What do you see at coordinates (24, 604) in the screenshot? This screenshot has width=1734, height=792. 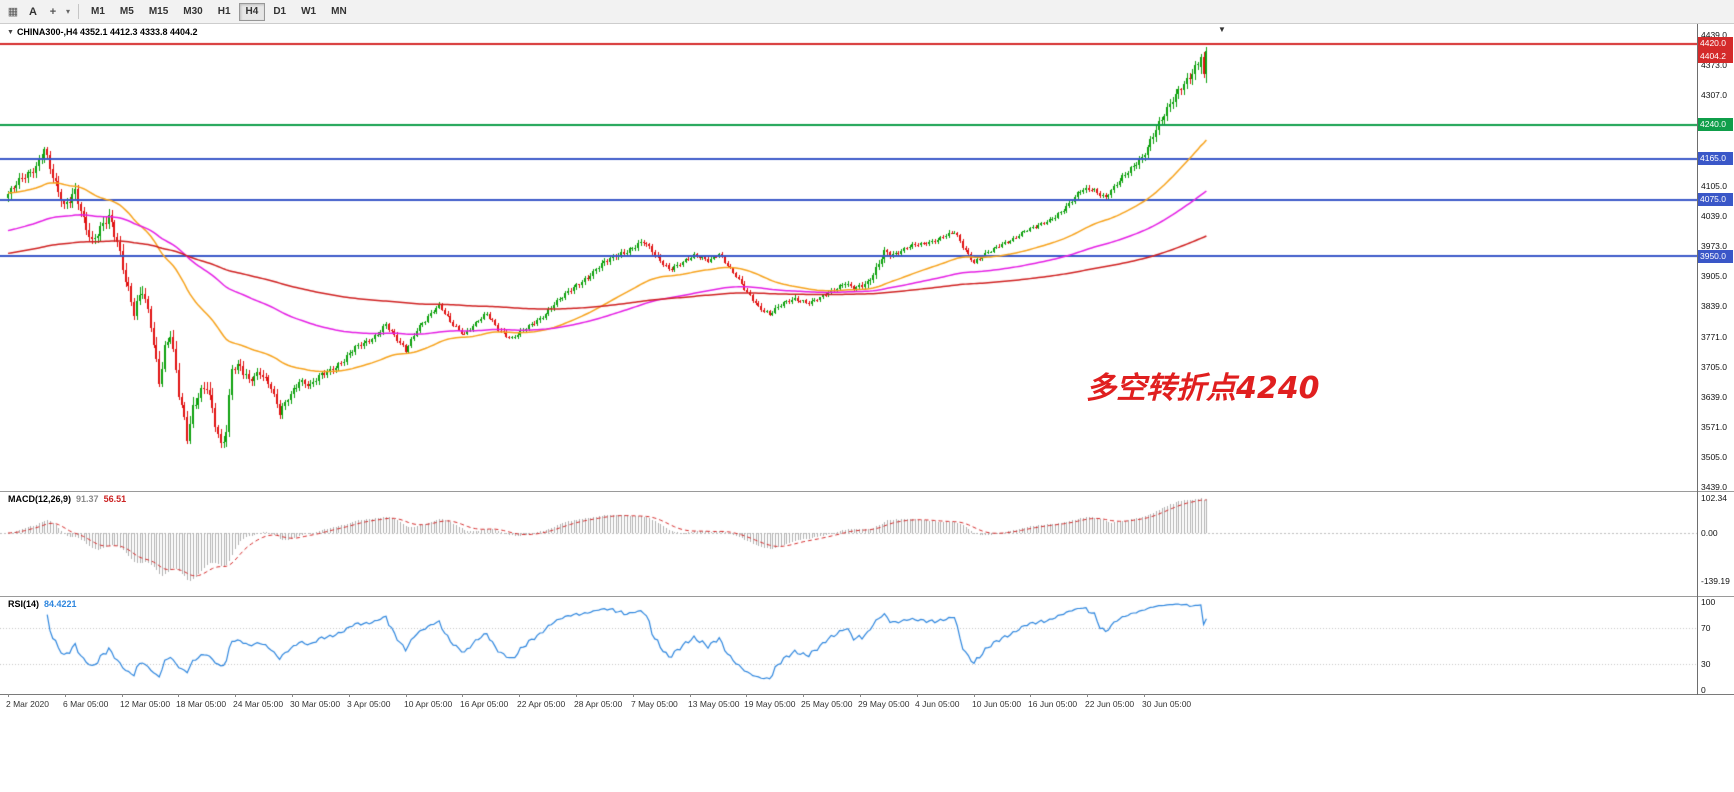 I see `rsi-name: RSI(14)` at bounding box center [24, 604].